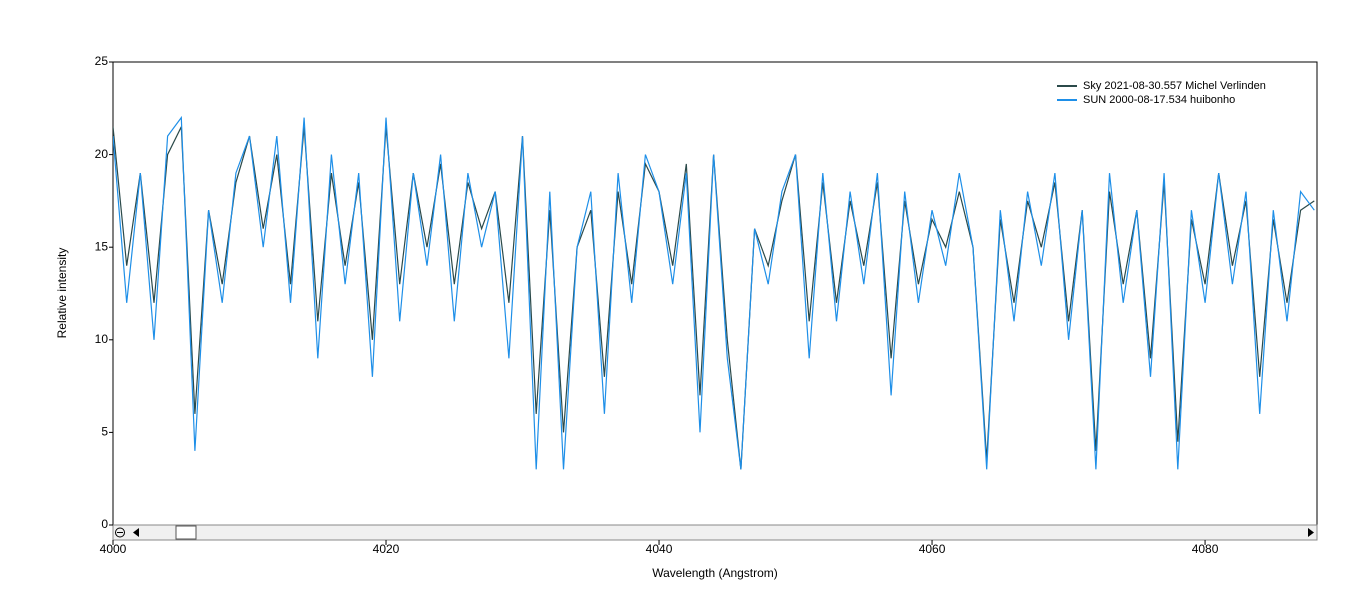  I want to click on scrollbar, so click(715, 532).